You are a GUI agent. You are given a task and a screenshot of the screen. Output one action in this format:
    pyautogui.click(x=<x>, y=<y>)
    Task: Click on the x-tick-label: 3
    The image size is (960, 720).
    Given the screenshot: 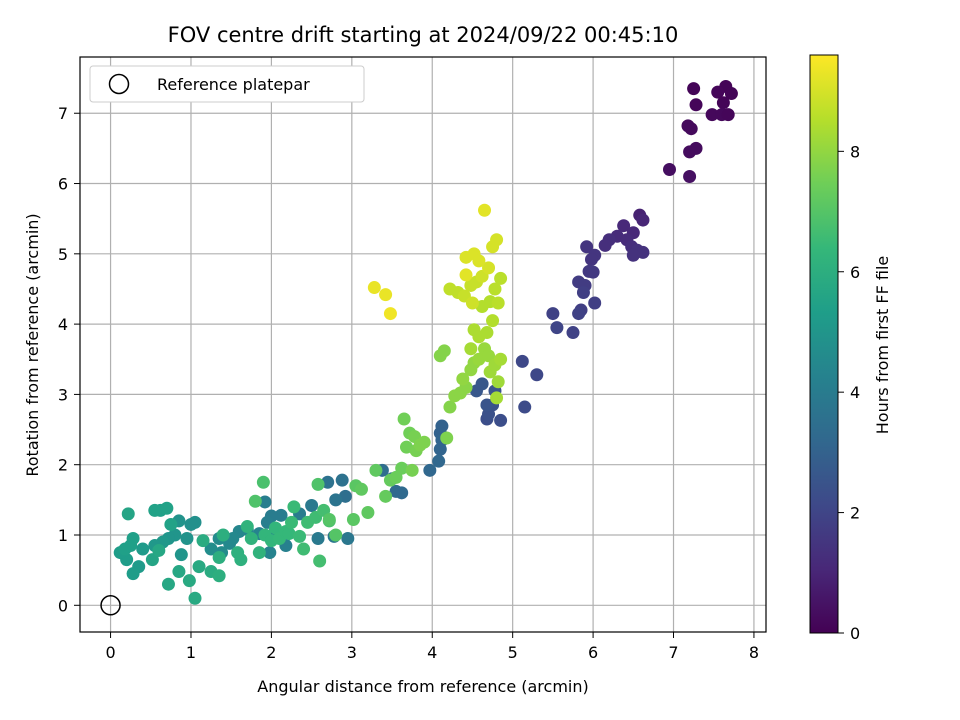 What is the action you would take?
    pyautogui.click(x=352, y=652)
    